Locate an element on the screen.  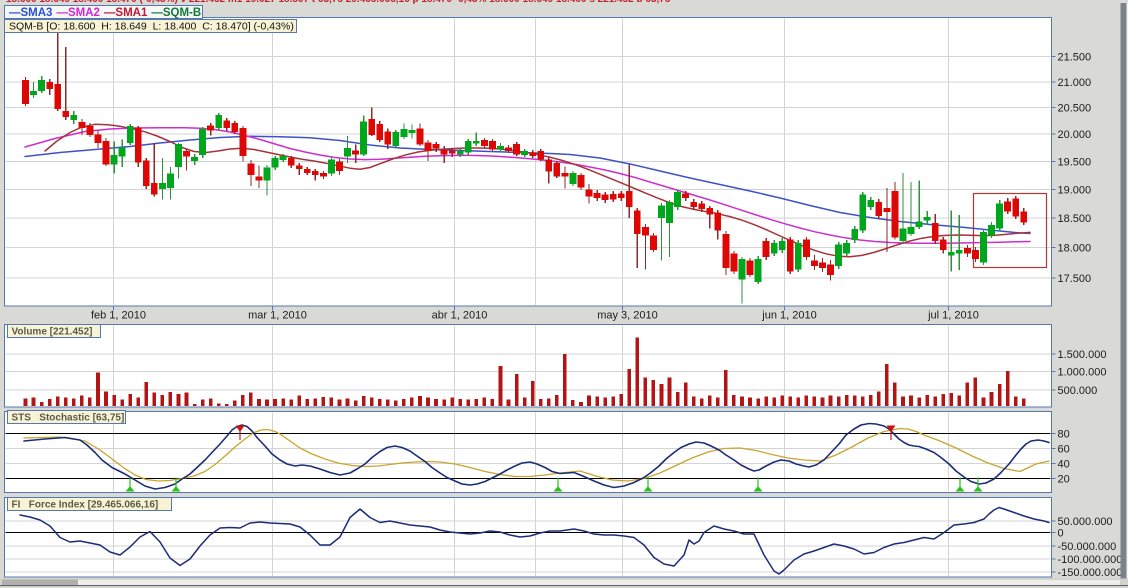
svg-text: 60 is located at coordinates (1064, 450).